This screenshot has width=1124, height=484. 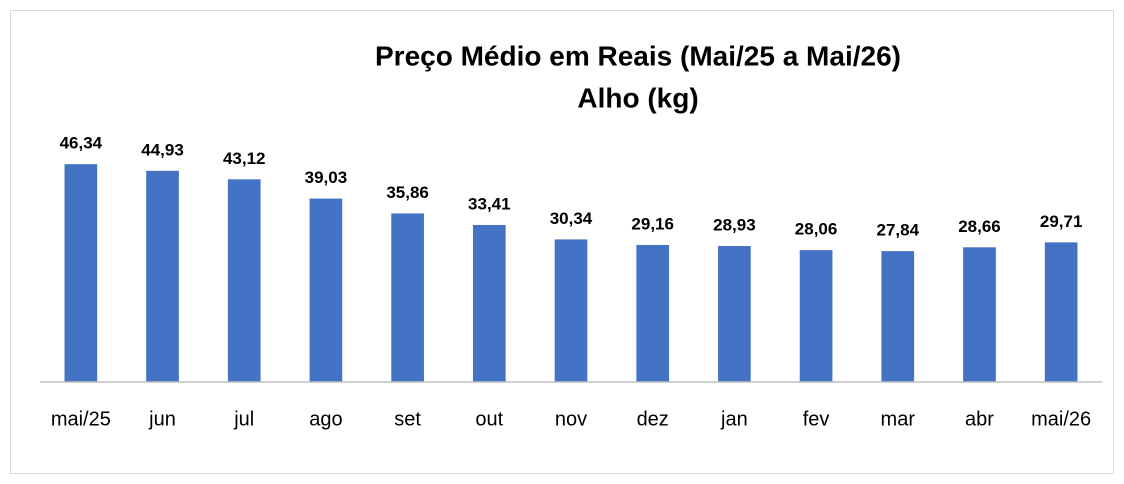 What do you see at coordinates (734, 419) in the screenshot?
I see `x-tick-label: jan` at bounding box center [734, 419].